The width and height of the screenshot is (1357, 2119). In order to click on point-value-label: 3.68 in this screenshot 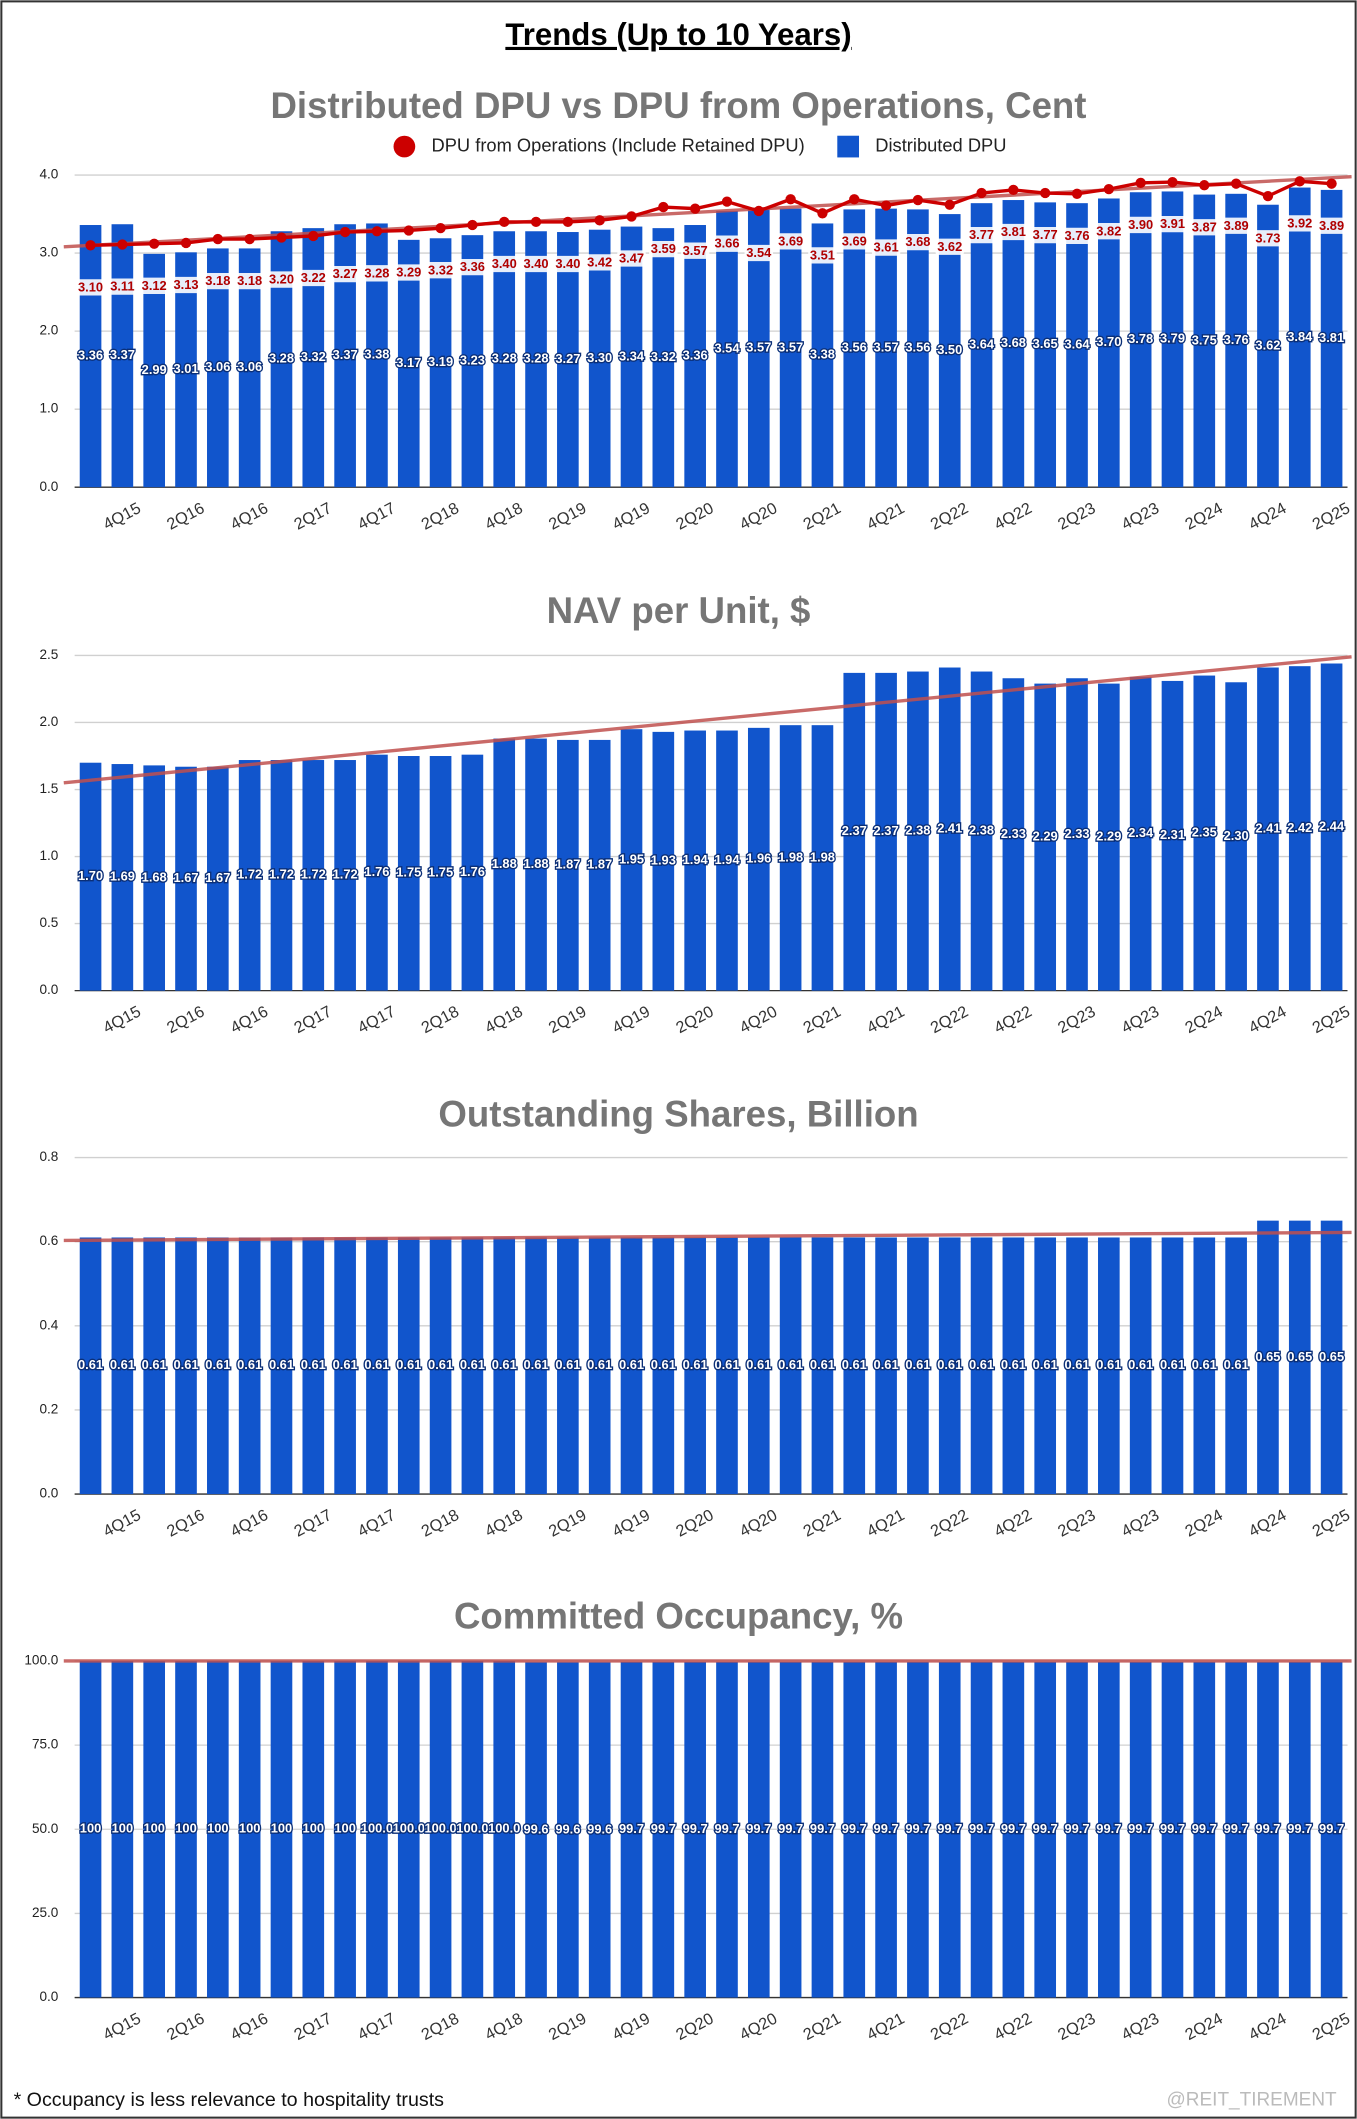, I will do `click(917, 241)`.